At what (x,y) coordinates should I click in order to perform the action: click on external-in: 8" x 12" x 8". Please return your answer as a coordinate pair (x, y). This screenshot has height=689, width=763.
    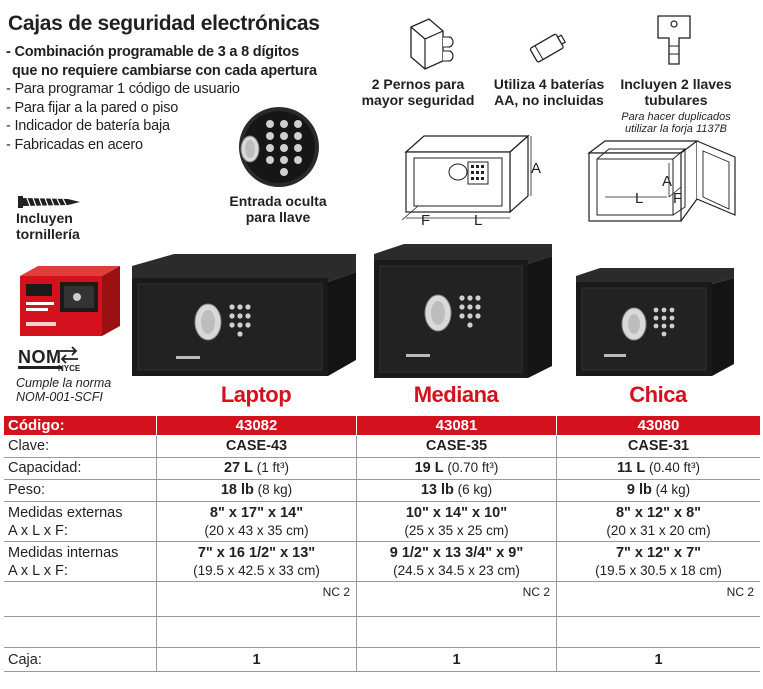
    Looking at the image, I should click on (658, 513).